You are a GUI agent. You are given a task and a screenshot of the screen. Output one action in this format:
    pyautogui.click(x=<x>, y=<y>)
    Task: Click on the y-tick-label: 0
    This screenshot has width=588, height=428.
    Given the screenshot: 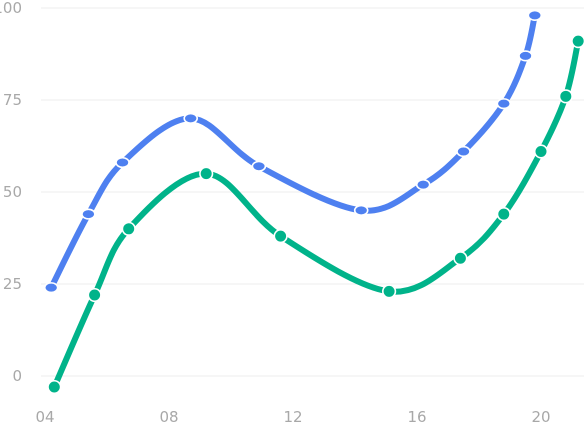 What is the action you would take?
    pyautogui.click(x=17, y=376)
    